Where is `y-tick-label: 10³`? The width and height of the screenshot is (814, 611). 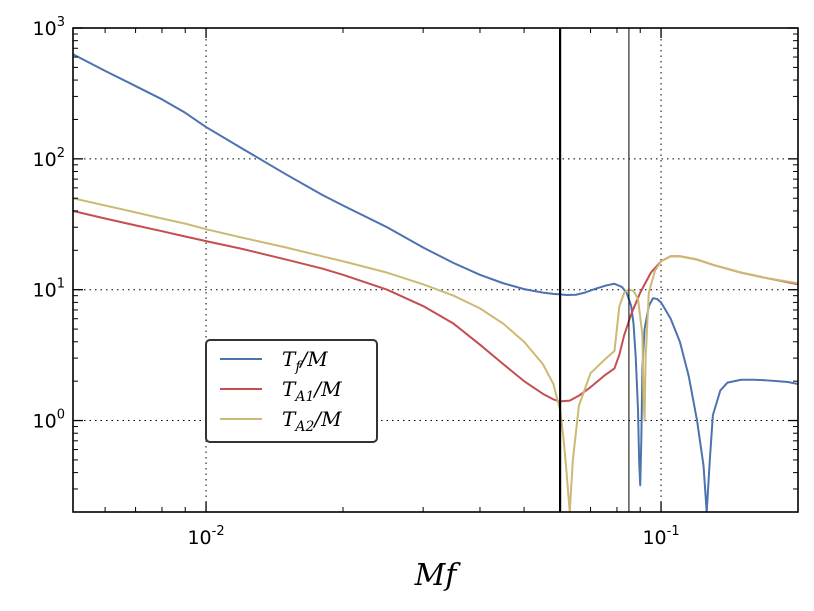 y-tick-label: 10³ is located at coordinates (49, 27).